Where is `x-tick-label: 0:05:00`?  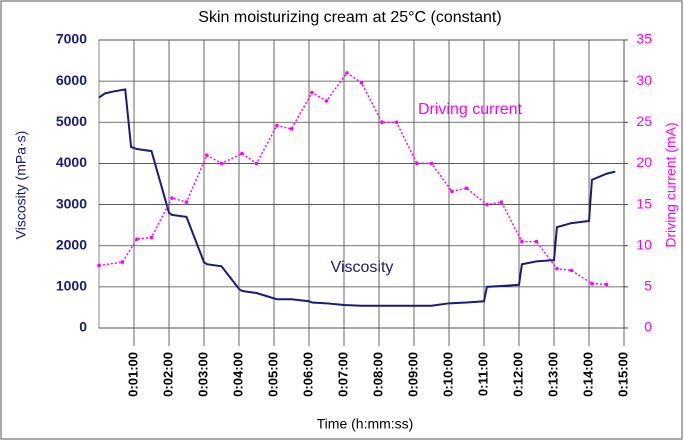
x-tick-label: 0:05:00 is located at coordinates (272, 374).